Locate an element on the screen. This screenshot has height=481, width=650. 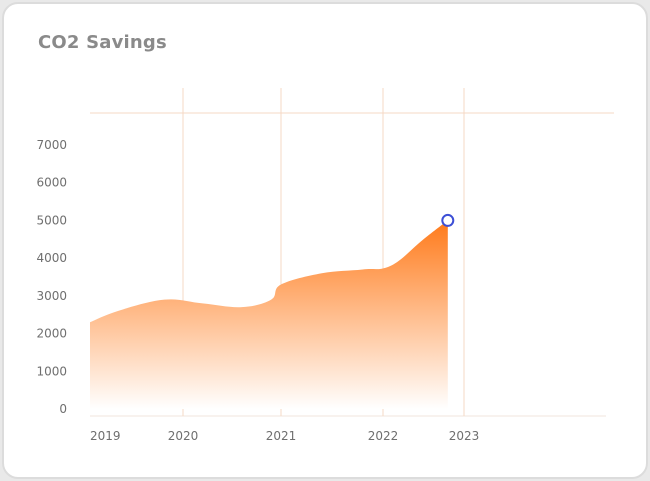
y-tick-label-5000: 5000 is located at coordinates (51, 220).